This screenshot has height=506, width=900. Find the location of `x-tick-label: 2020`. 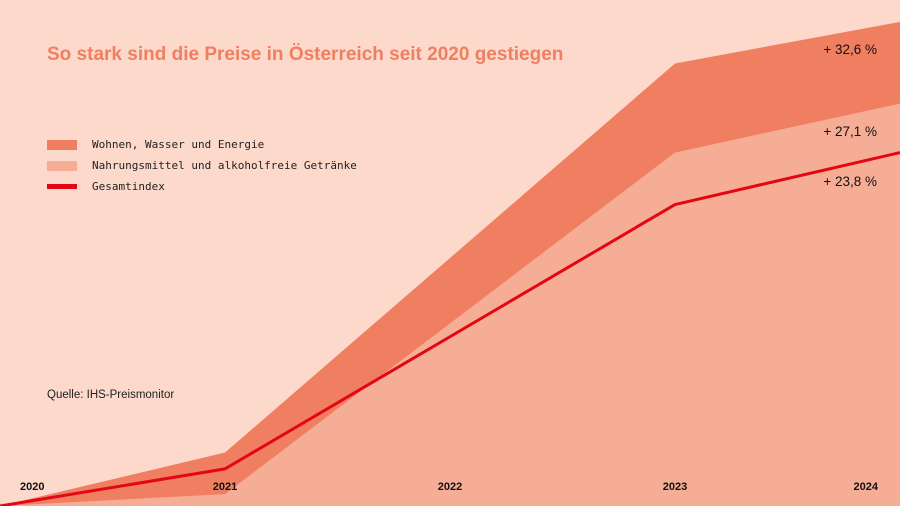

x-tick-label: 2020 is located at coordinates (32, 487).